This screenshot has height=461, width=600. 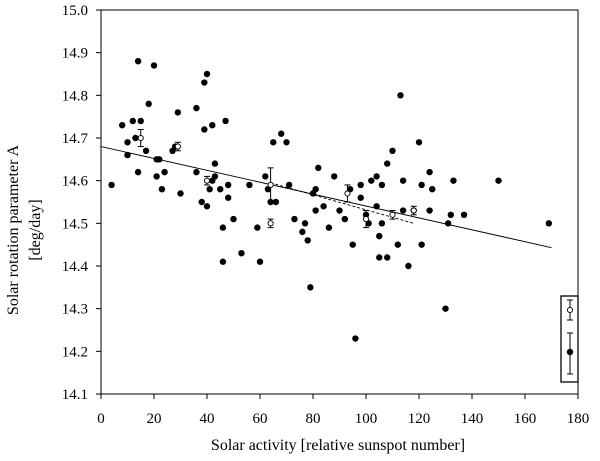 What do you see at coordinates (75, 267) in the screenshot?
I see `y-tick-label: 14.4` at bounding box center [75, 267].